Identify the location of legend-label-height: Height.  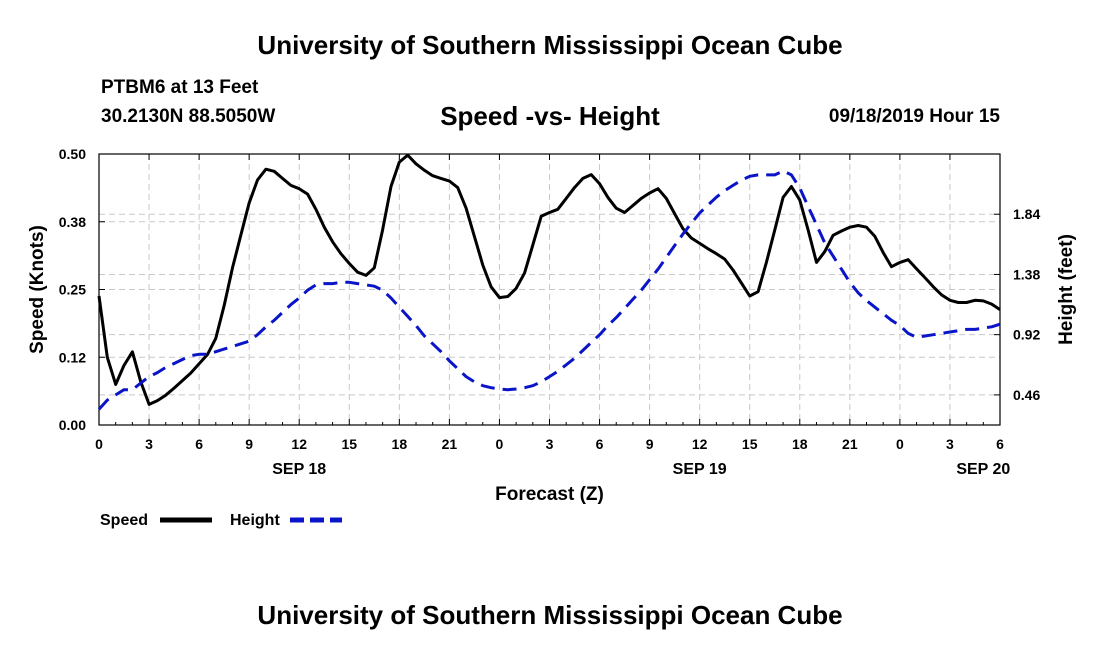
(255, 520).